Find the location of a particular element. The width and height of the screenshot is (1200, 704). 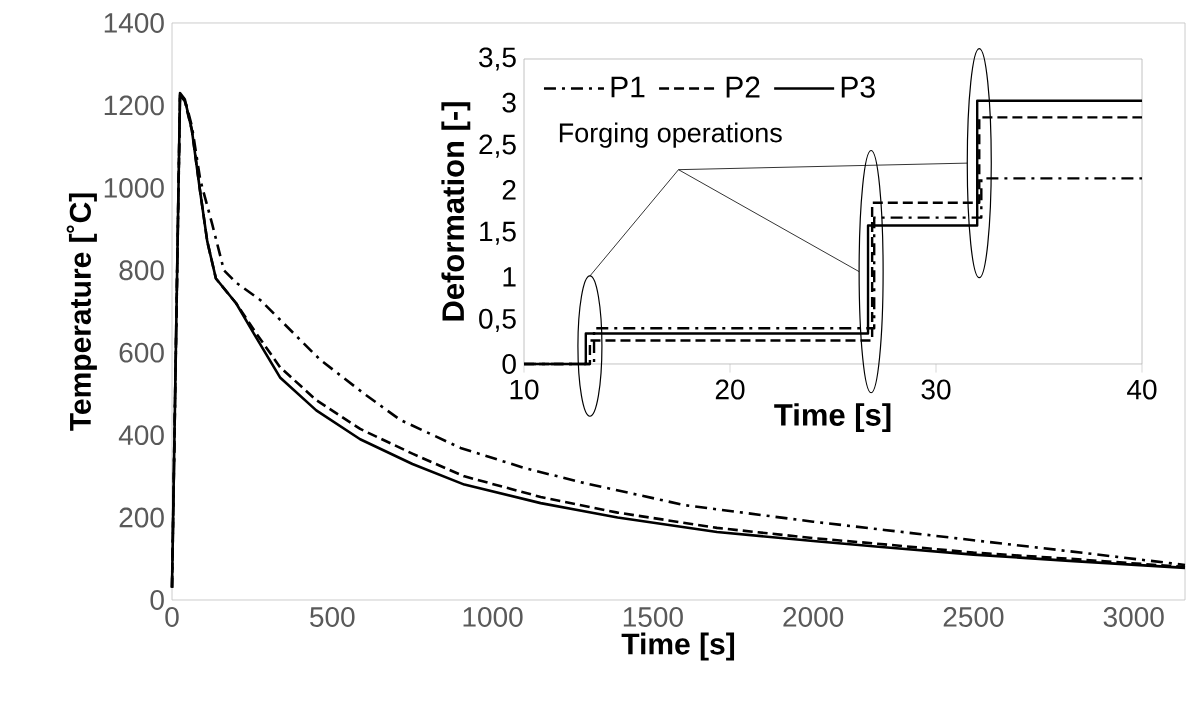

y-tick-label: 600 is located at coordinates (141, 352).